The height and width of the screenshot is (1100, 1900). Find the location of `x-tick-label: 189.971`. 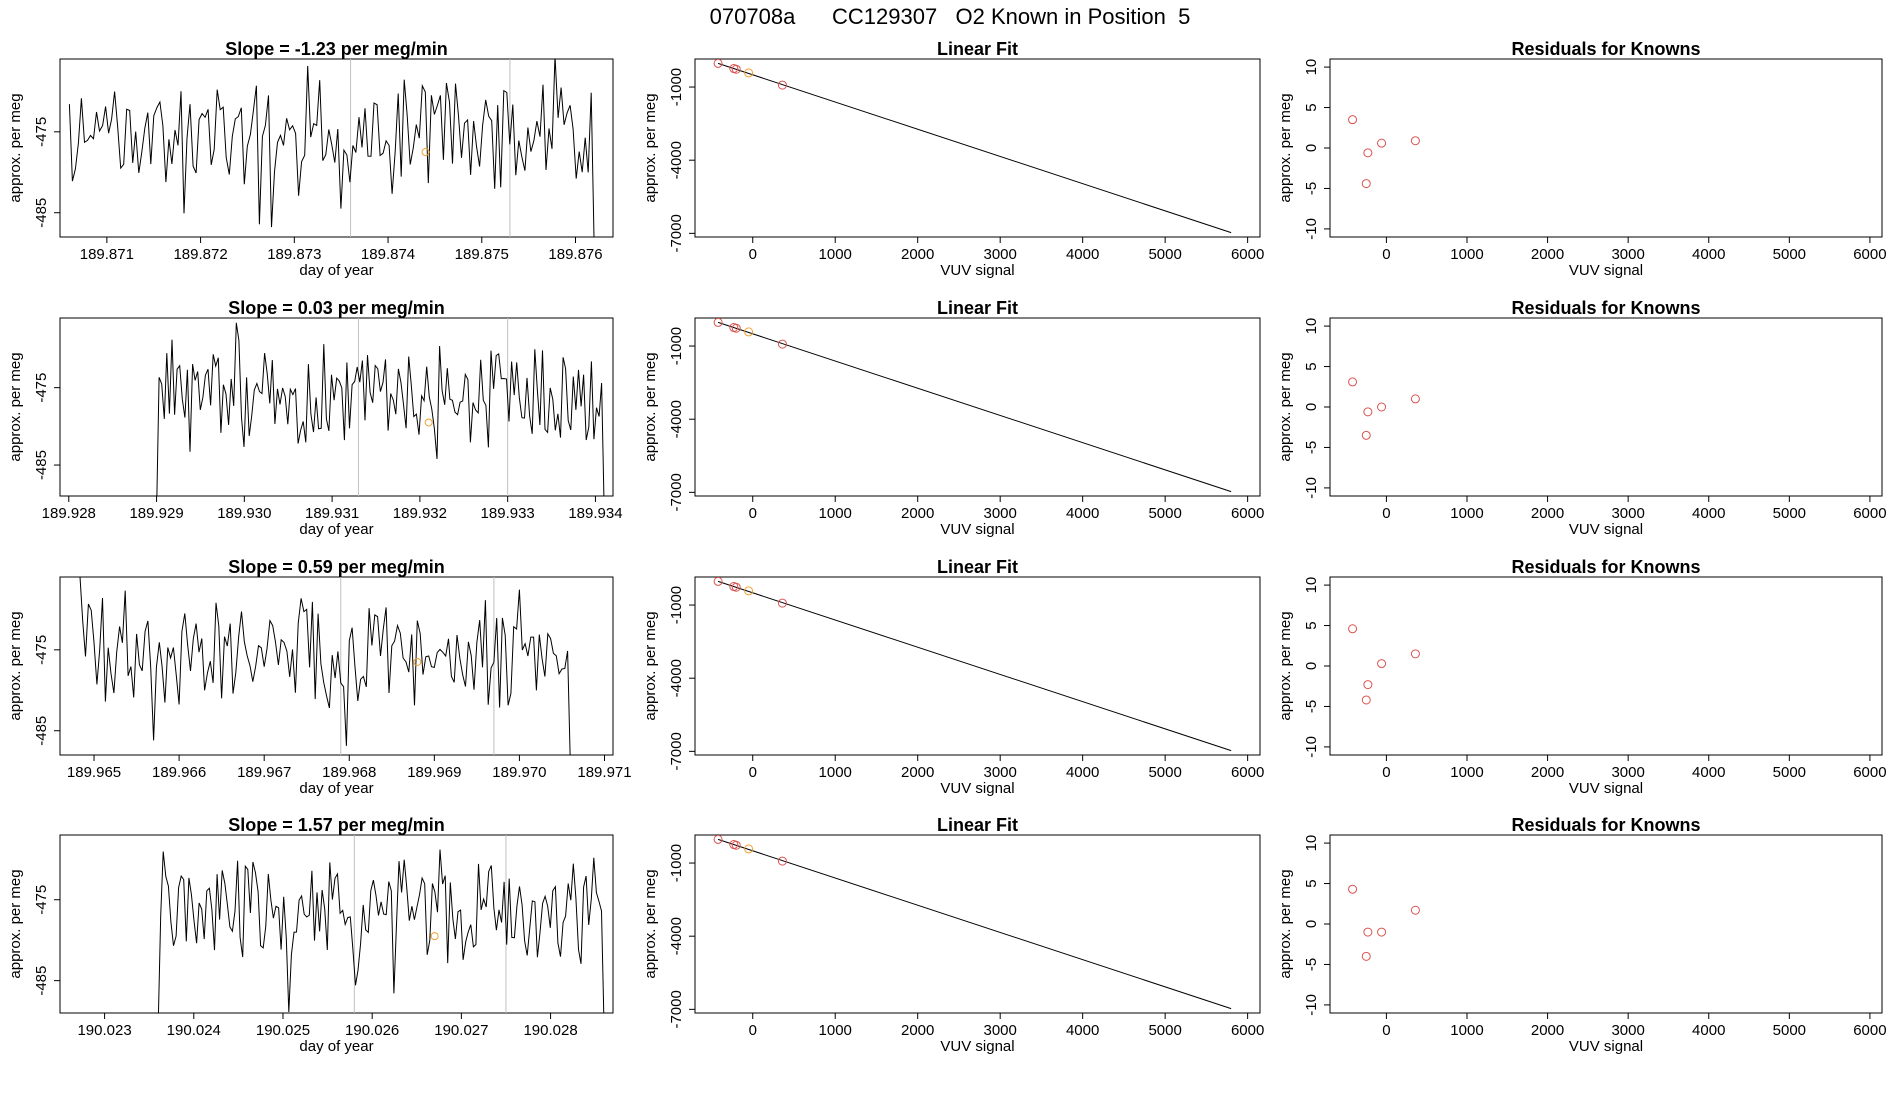

x-tick-label: 189.971 is located at coordinates (604, 772).